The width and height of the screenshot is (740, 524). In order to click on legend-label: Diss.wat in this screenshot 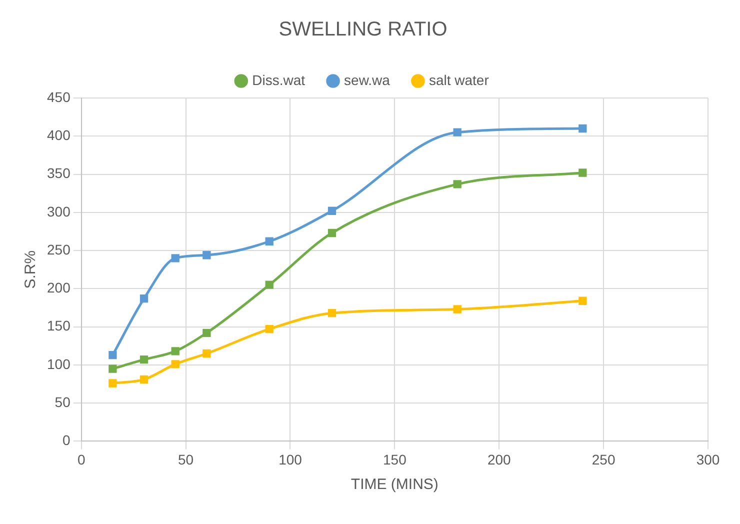, I will do `click(279, 80)`.